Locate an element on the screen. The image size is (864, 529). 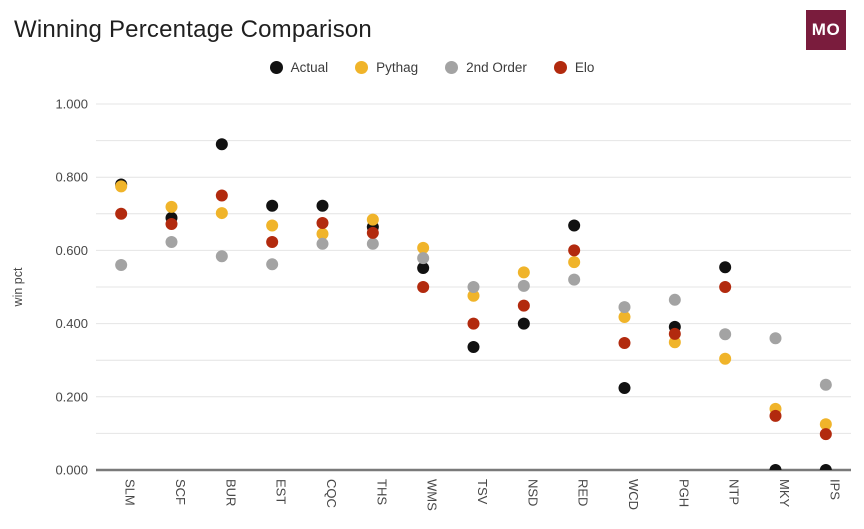
x-tick-label-bur: BUR is located at coordinates (230, 492).